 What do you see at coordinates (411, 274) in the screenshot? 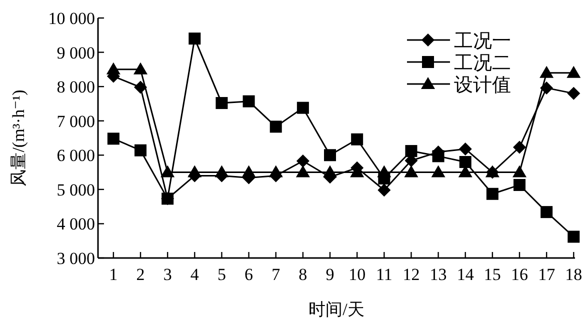
I see `x-tick-label: 12` at bounding box center [411, 274].